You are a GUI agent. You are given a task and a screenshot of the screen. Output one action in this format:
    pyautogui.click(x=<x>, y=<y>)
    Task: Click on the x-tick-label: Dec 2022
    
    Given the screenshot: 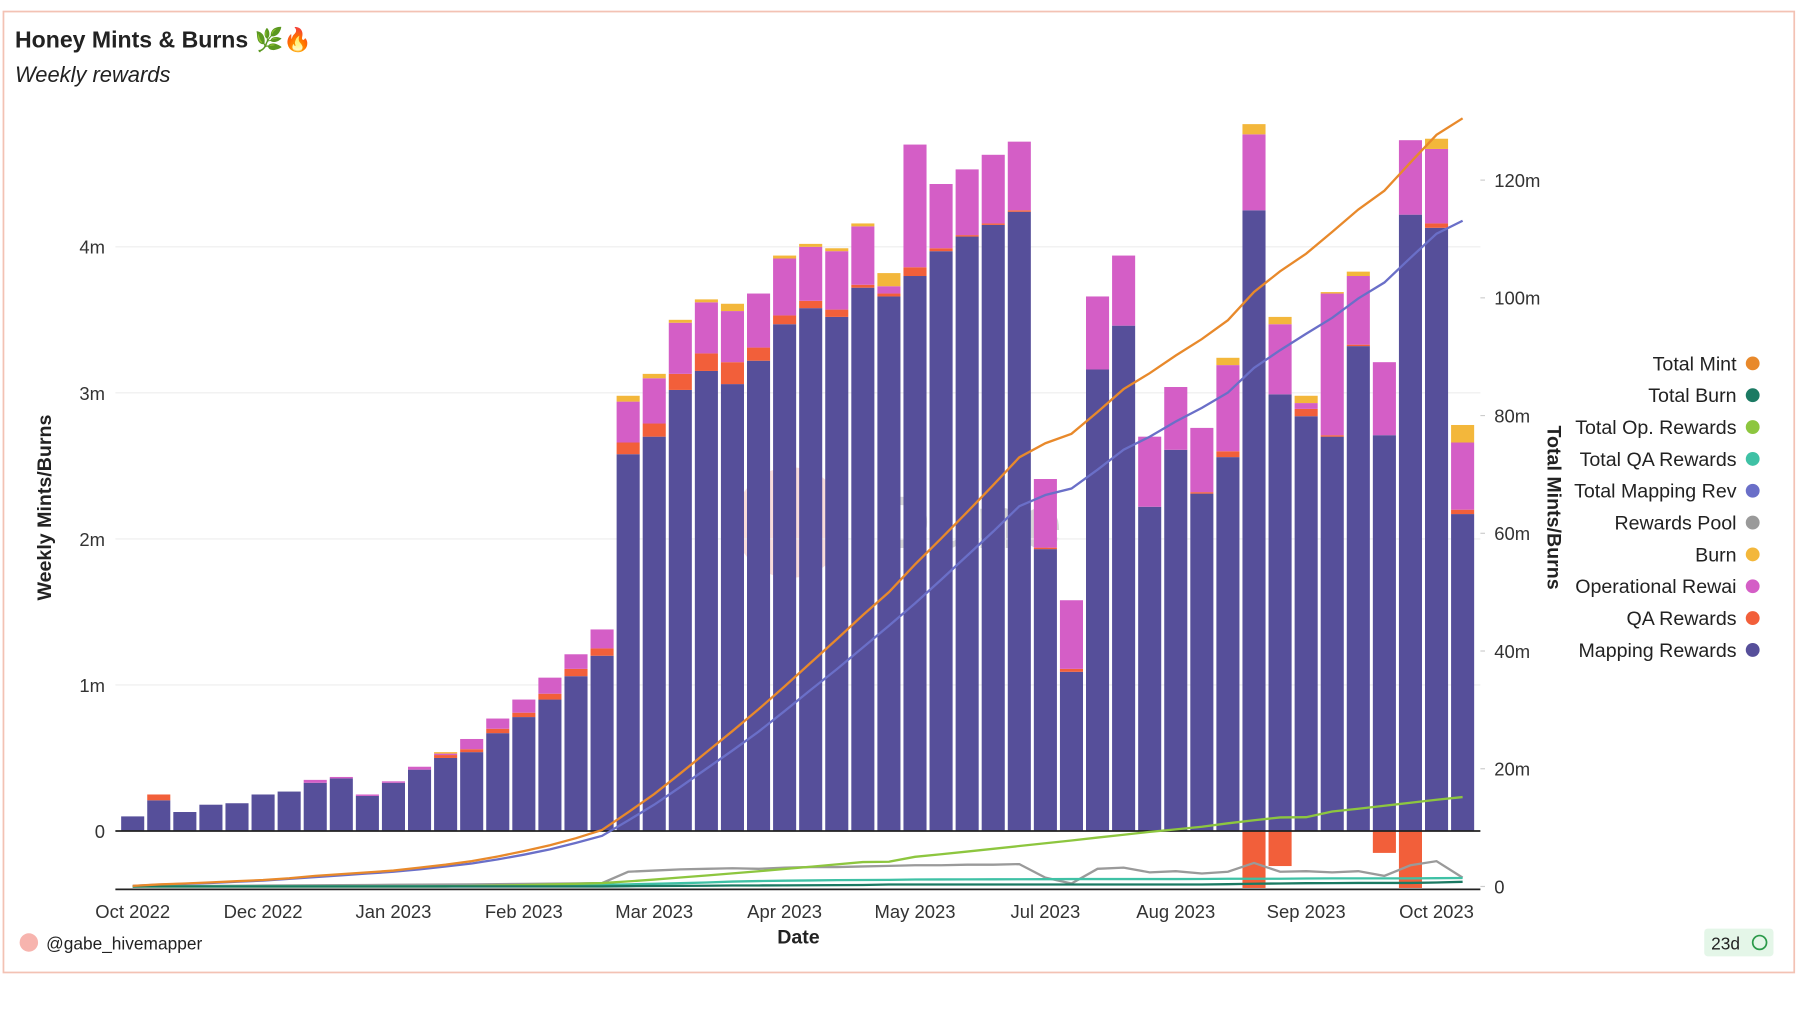 What is the action you would take?
    pyautogui.click(x=263, y=911)
    